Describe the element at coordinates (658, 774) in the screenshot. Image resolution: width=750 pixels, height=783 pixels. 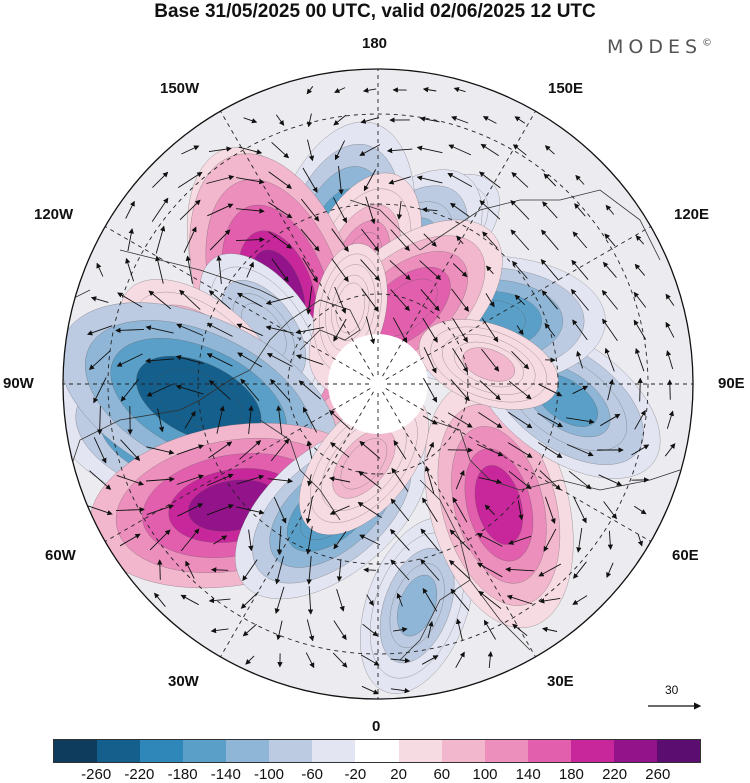
I see `colorbar-tick-label: 260` at that location.